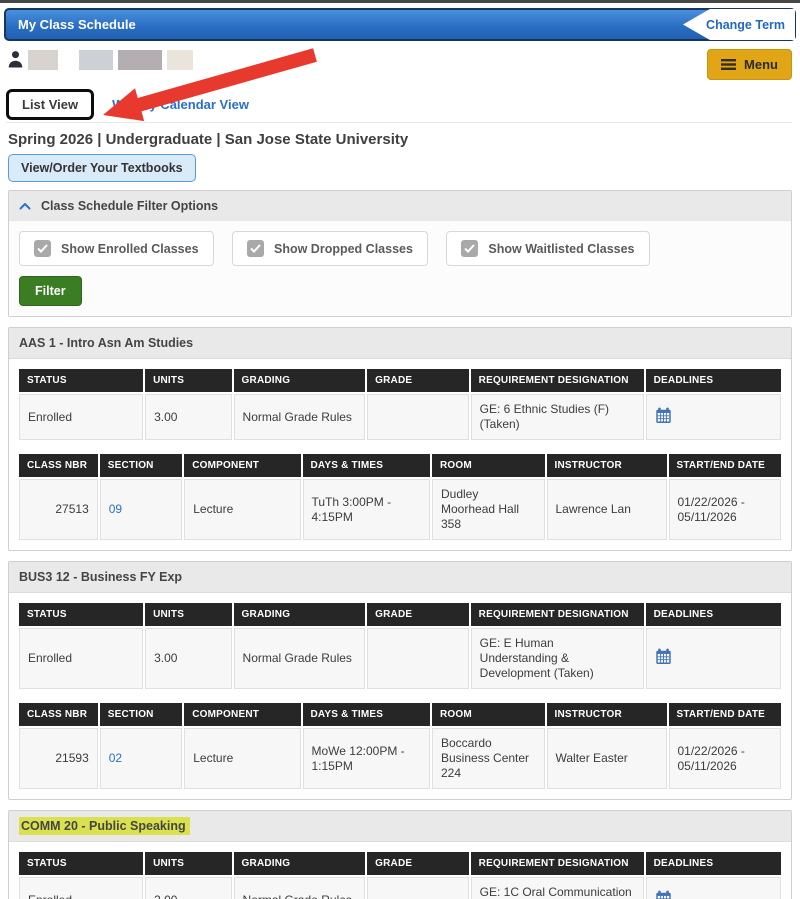 Image resolution: width=800 pixels, height=899 pixels. I want to click on hamburger-icon, so click(729, 64).